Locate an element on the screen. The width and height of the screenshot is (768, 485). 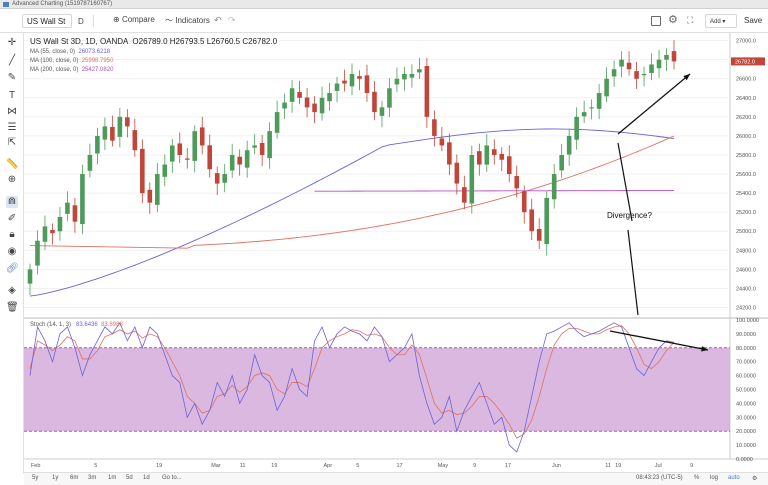
divergence-annotation: Divergence? is located at coordinates (629, 215).